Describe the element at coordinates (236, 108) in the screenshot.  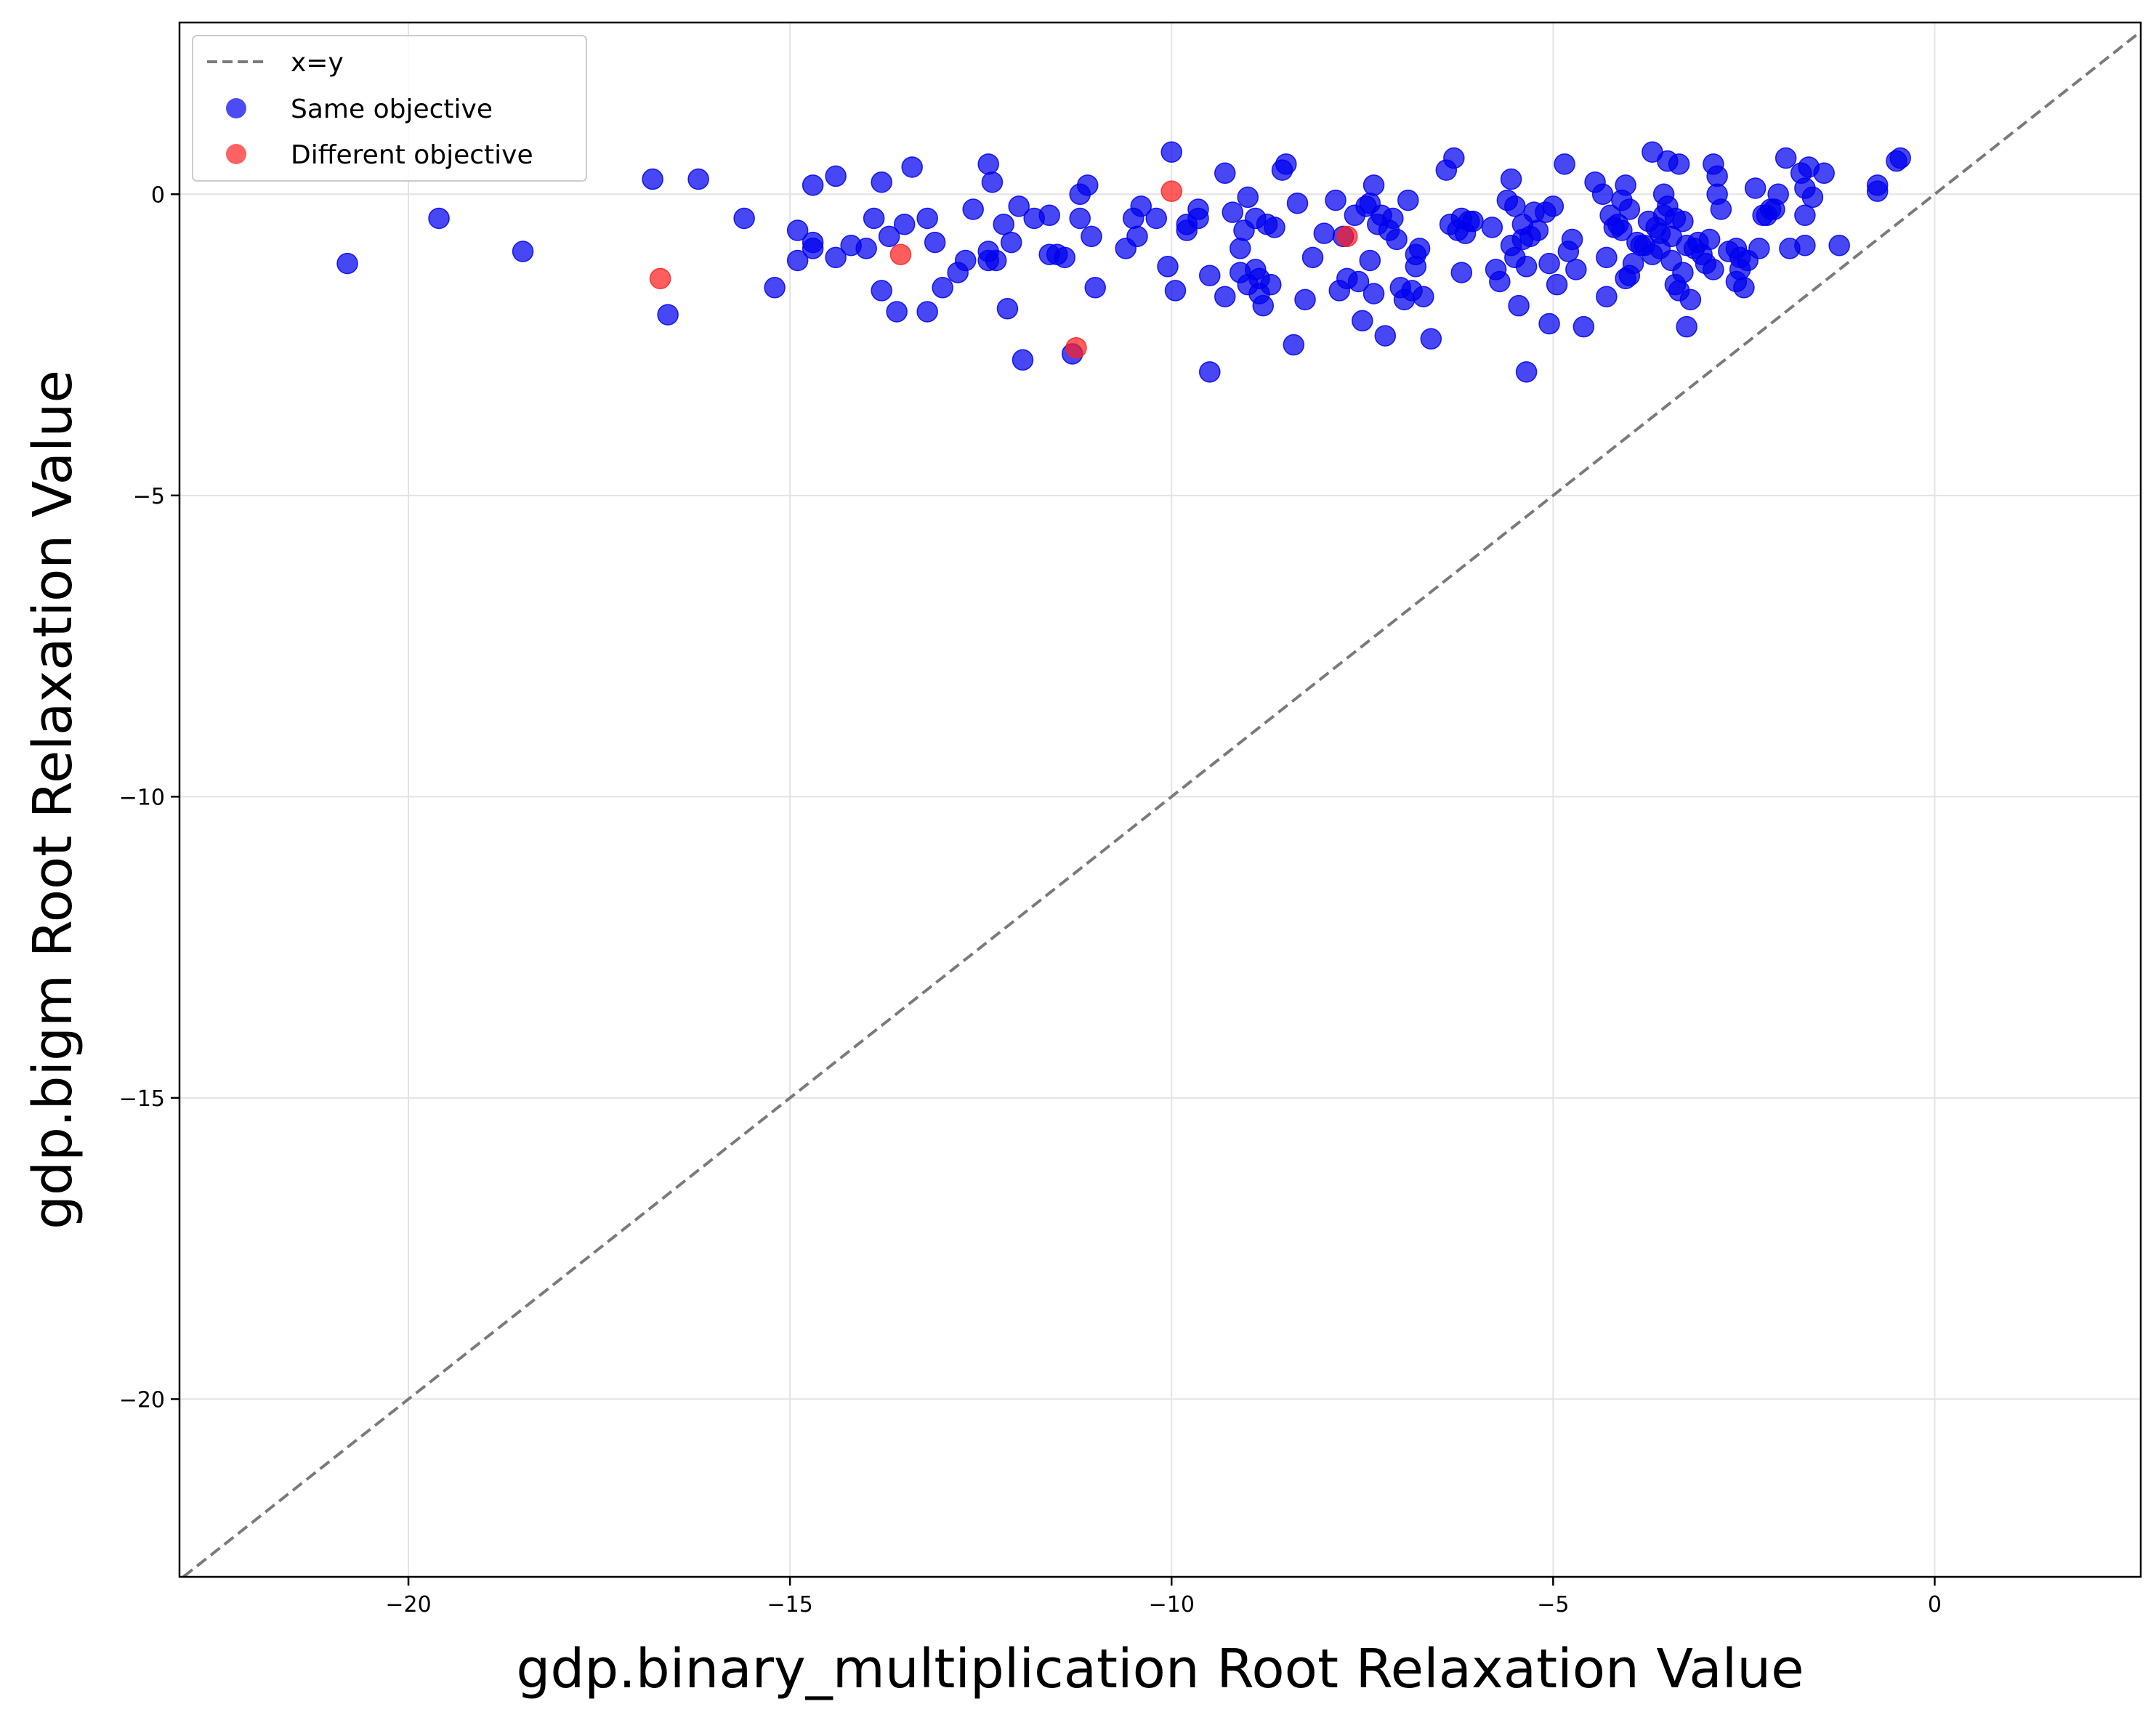
I see `legend-swatch-same-objective` at that location.